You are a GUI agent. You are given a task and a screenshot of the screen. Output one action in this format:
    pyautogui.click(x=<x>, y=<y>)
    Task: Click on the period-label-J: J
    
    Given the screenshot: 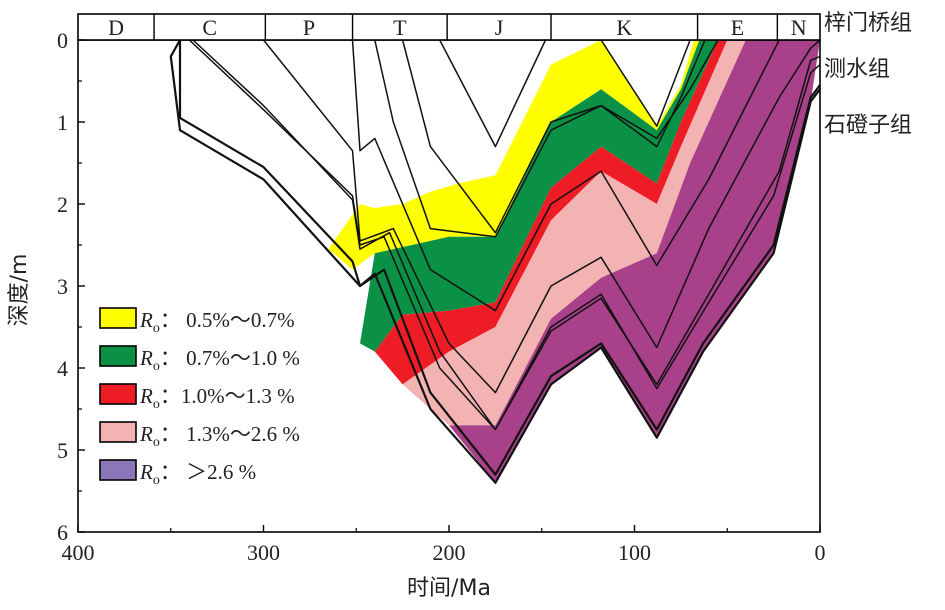 What is the action you would take?
    pyautogui.click(x=499, y=27)
    